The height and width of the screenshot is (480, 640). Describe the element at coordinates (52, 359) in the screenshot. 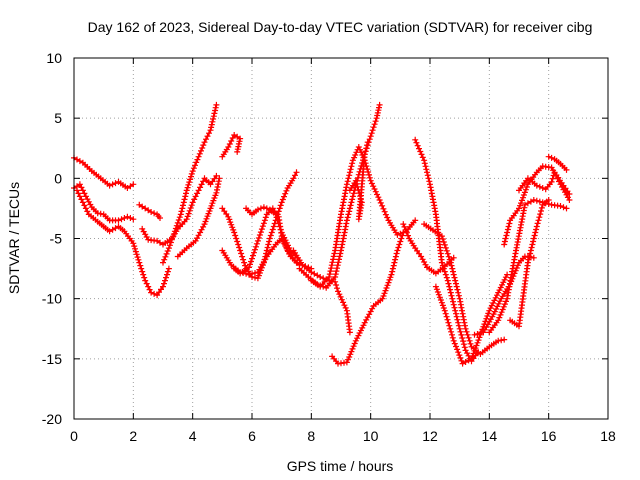

I see `y-tick-label: -15` at that location.